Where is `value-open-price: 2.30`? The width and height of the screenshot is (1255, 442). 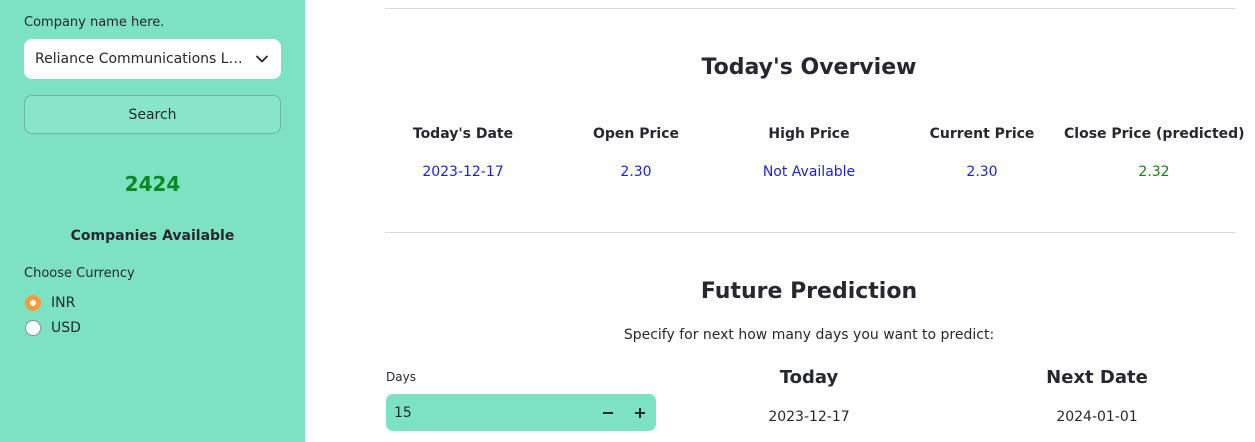
value-open-price: 2.30 is located at coordinates (636, 172).